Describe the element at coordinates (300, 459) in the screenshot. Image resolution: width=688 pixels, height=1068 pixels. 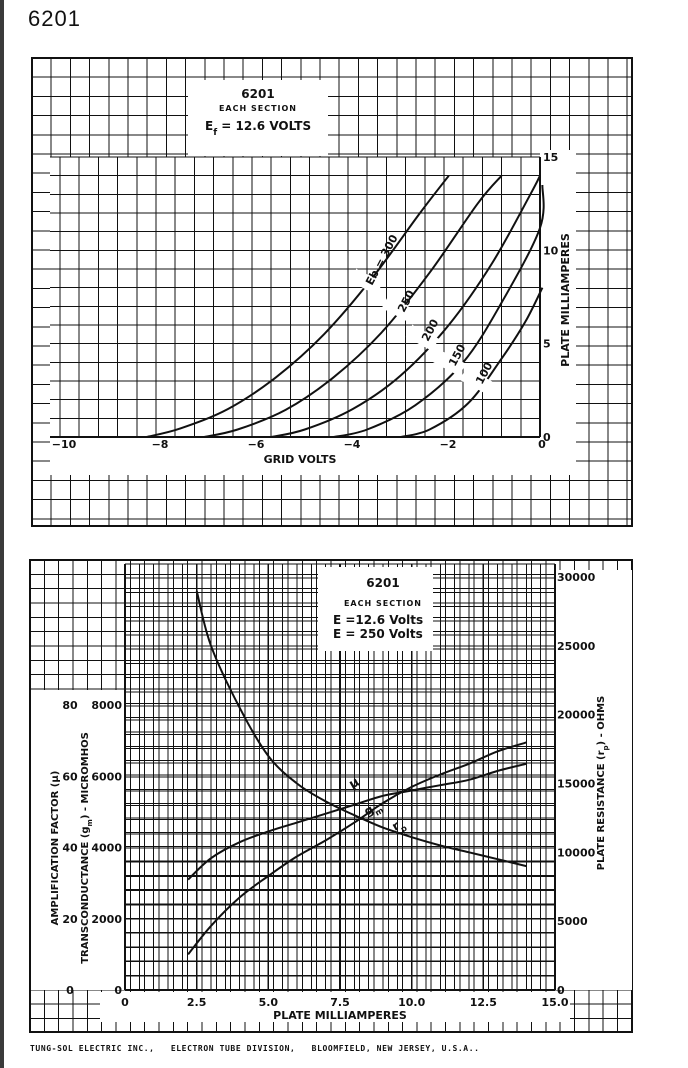
I see `x-axis-title: GRID VOLTS` at that location.